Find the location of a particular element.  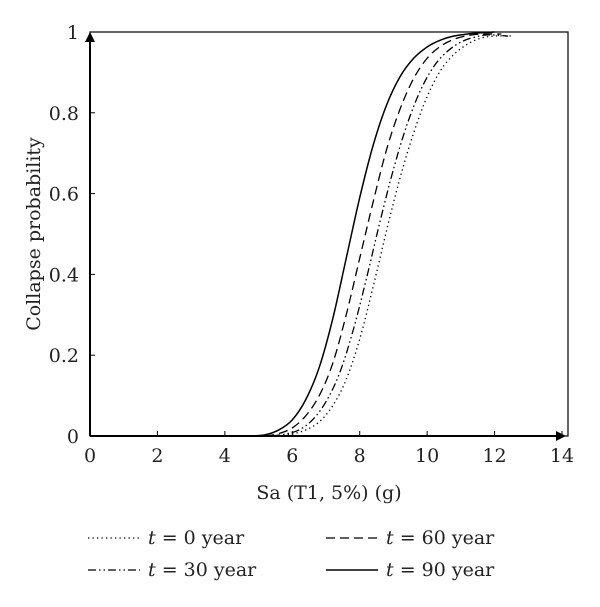

y-tick-label: 0.2 is located at coordinates (64, 356).